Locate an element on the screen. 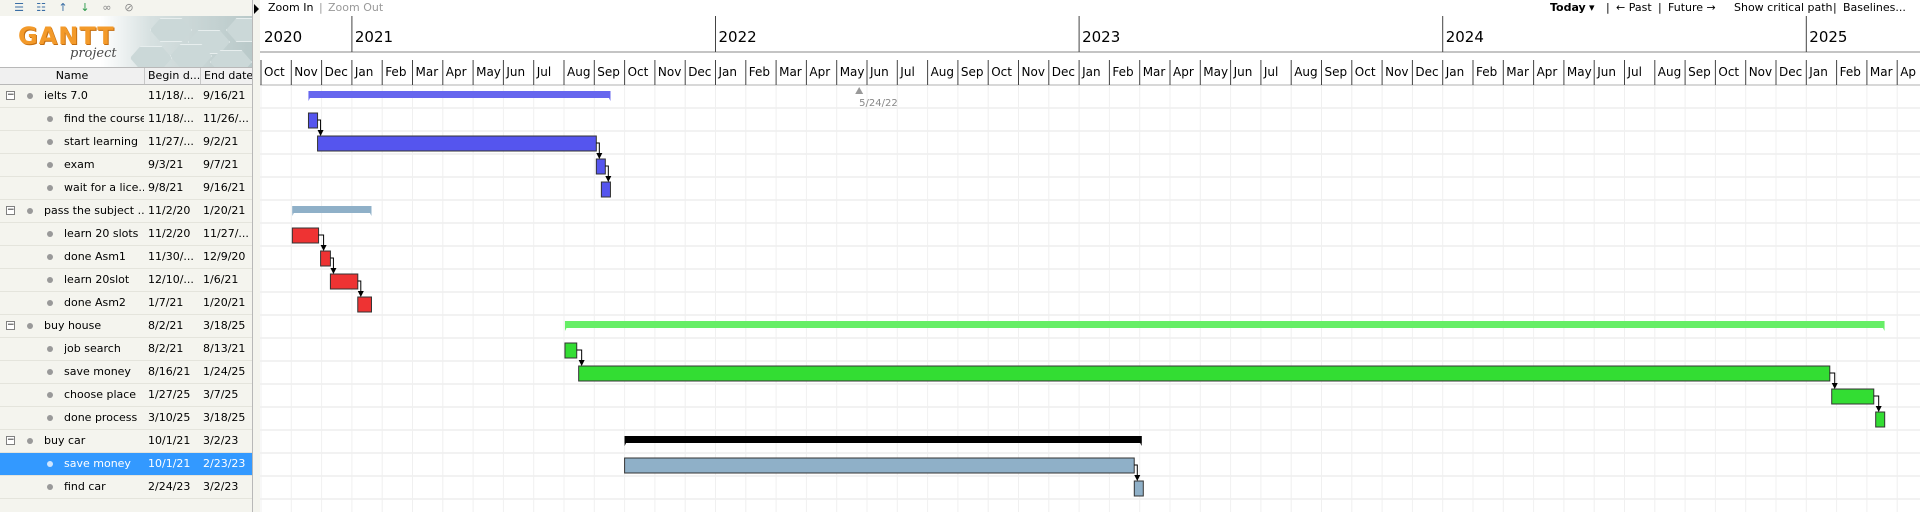  task-end-date: 1/20/21 is located at coordinates (224, 210).